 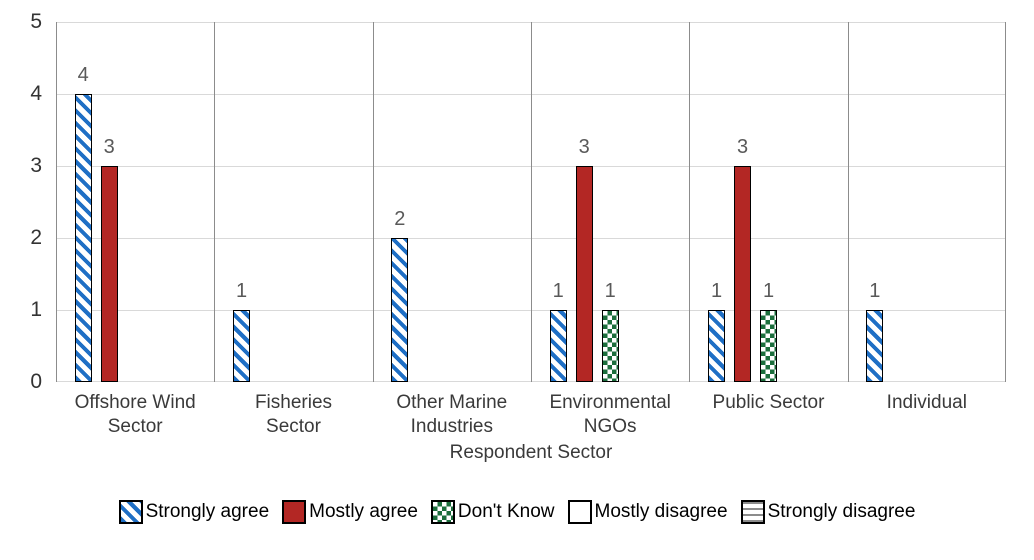 What do you see at coordinates (36, 93) in the screenshot?
I see `y-tick-label: 4` at bounding box center [36, 93].